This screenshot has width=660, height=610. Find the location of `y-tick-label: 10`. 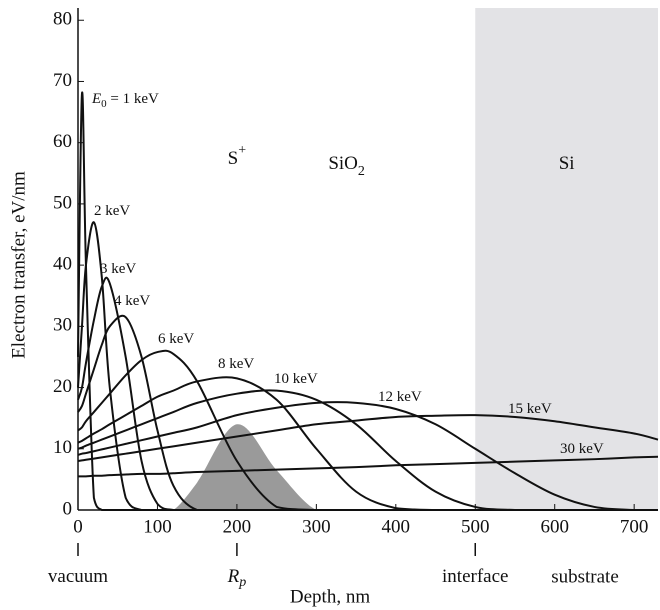

y-tick-label: 10 is located at coordinates (62, 447).